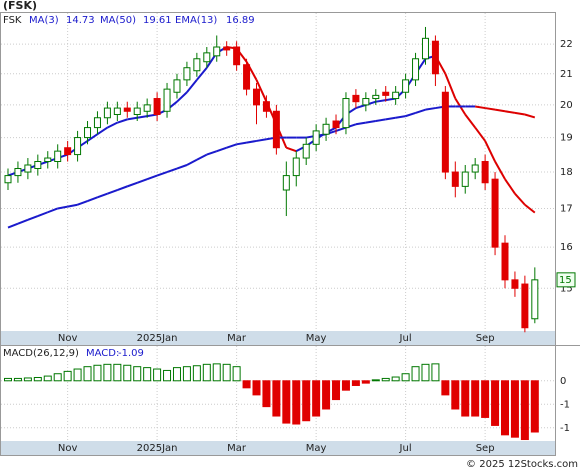 Image resolution: width=580 pixels, height=471 pixels. Describe the element at coordinates (566, 44) in the screenshot. I see `y-tick-label: 22` at that location.